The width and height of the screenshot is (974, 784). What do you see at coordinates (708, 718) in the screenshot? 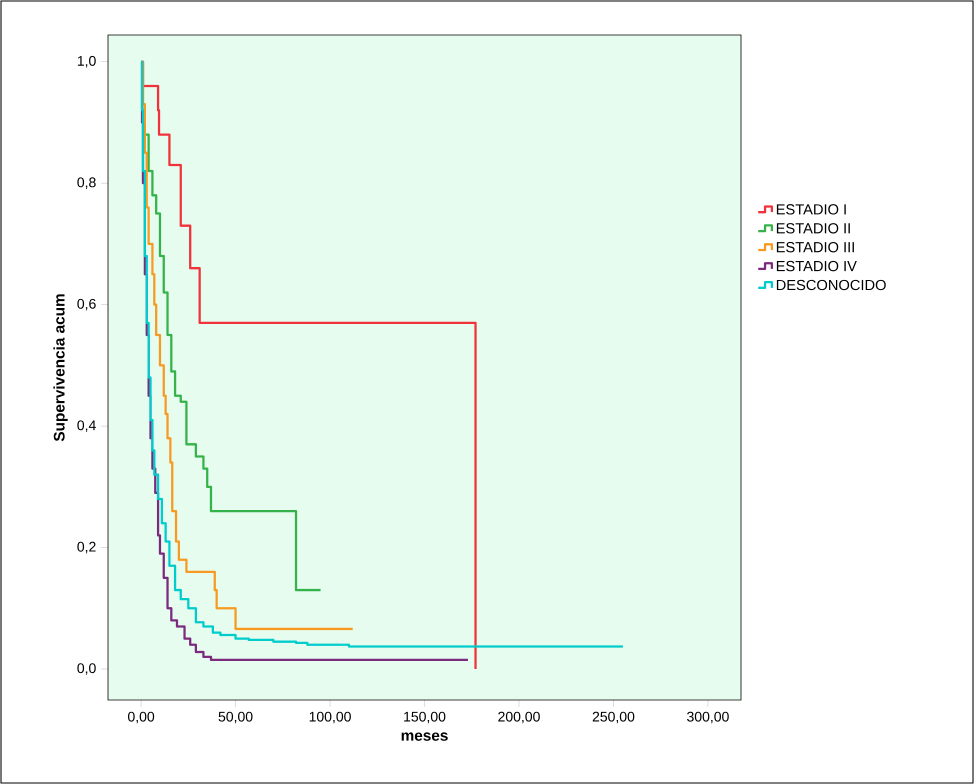
I see `x-tick-label: 300,00` at bounding box center [708, 718].